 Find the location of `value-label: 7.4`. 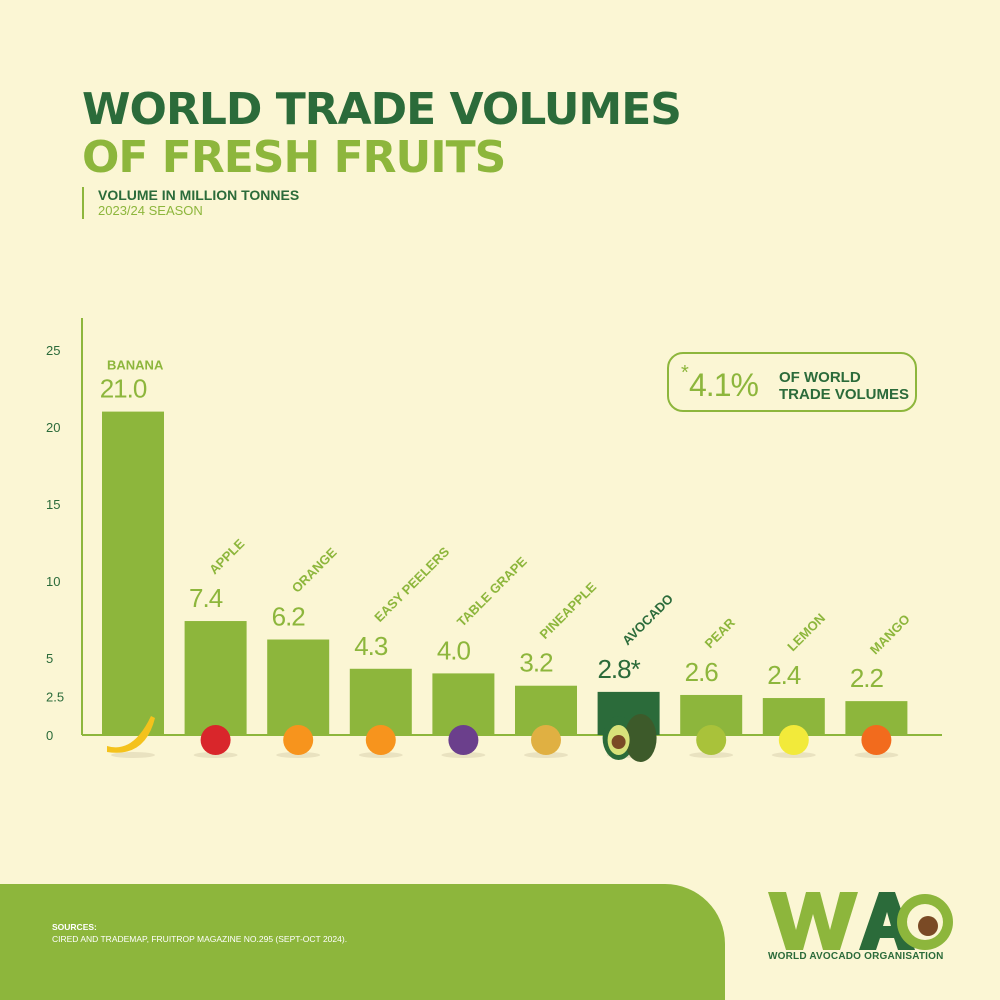

value-label: 7.4 is located at coordinates (206, 598).